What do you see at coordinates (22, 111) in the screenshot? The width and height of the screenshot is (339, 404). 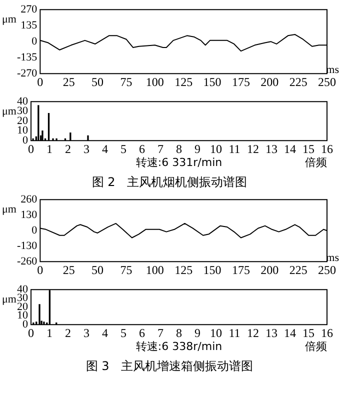 I see `y-tick-label: 30` at bounding box center [22, 111].